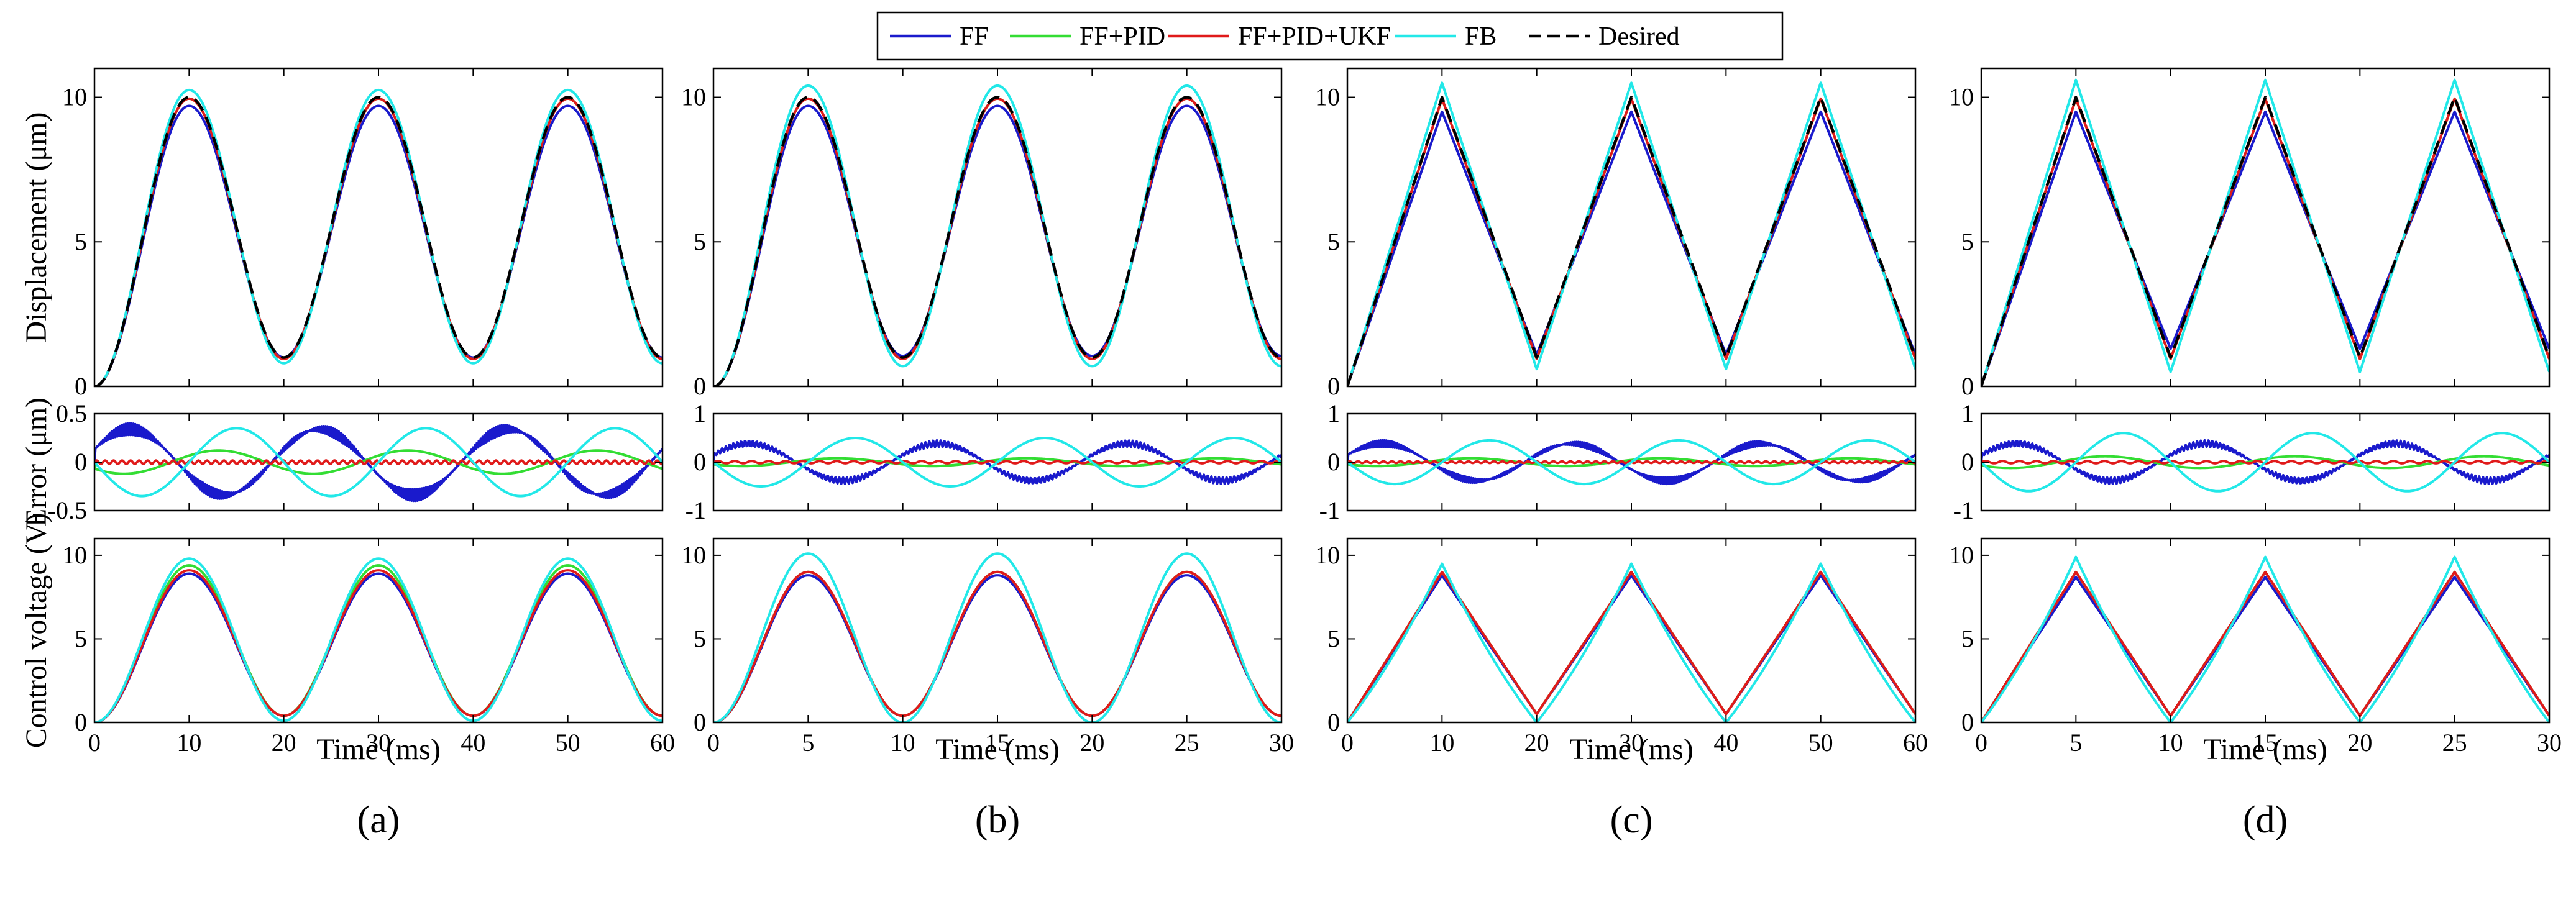 The image size is (2576, 897). I want to click on subplot-d-2: 1 0 -1, so click(2252, 461).